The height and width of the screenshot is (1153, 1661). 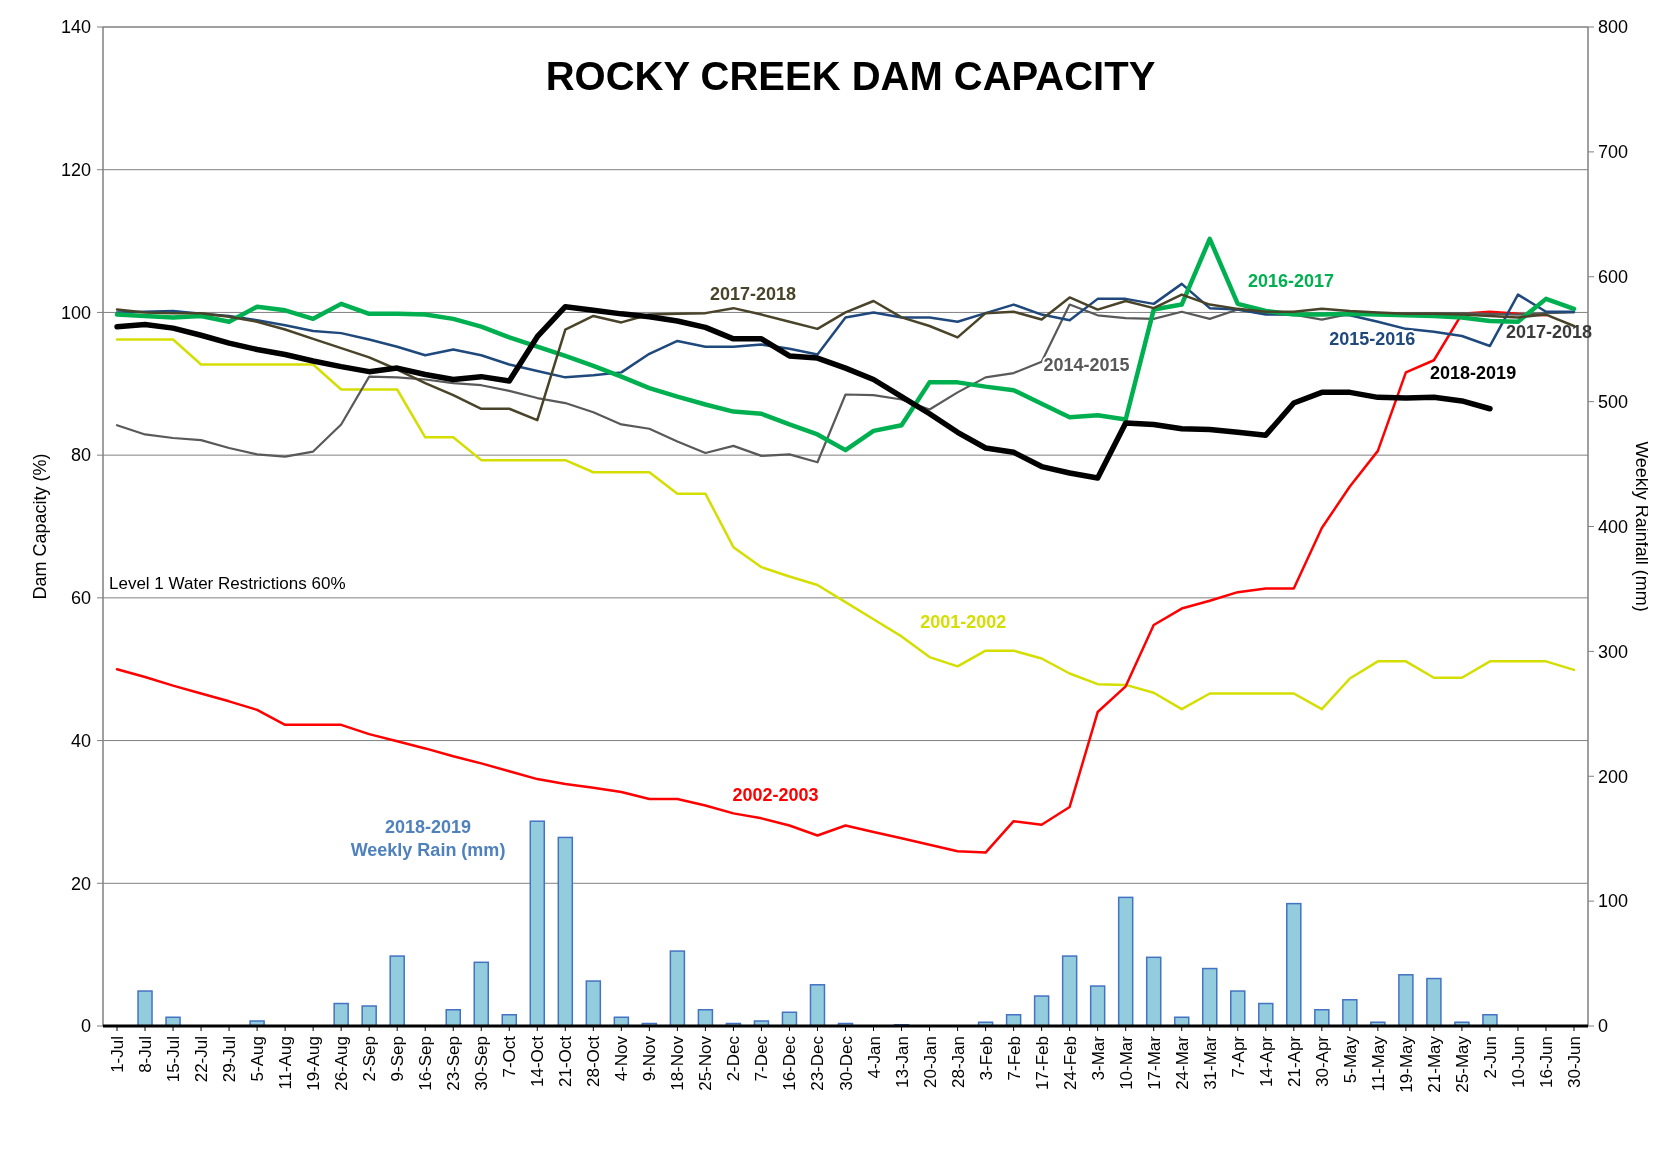 What do you see at coordinates (902, 1062) in the screenshot?
I see `x-tick-label: 13-Jan` at bounding box center [902, 1062].